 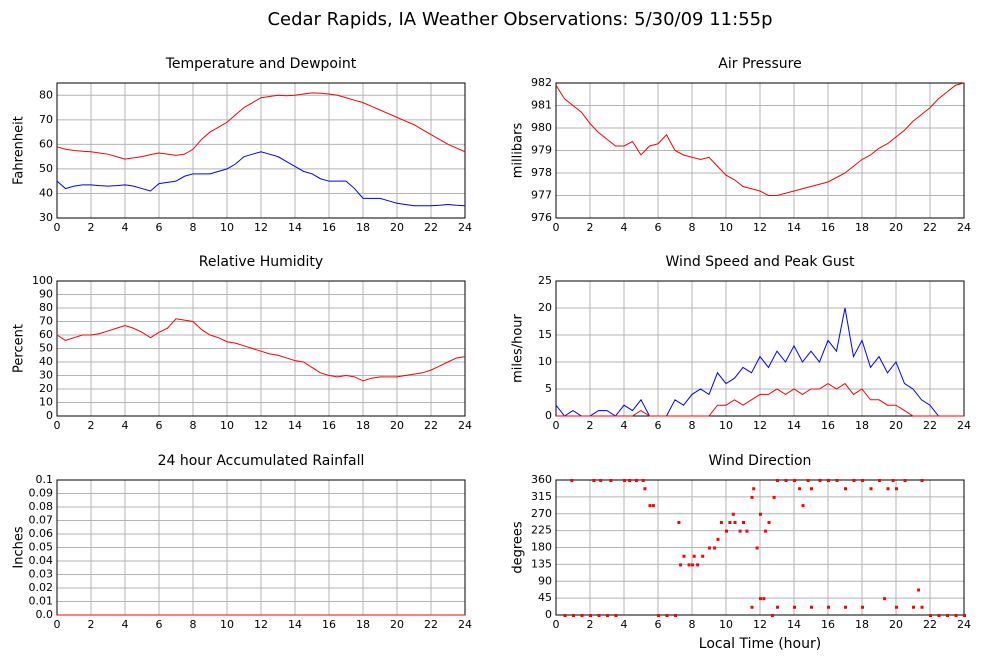 What do you see at coordinates (46, 334) in the screenshot?
I see `y-tick-label: 60` at bounding box center [46, 334].